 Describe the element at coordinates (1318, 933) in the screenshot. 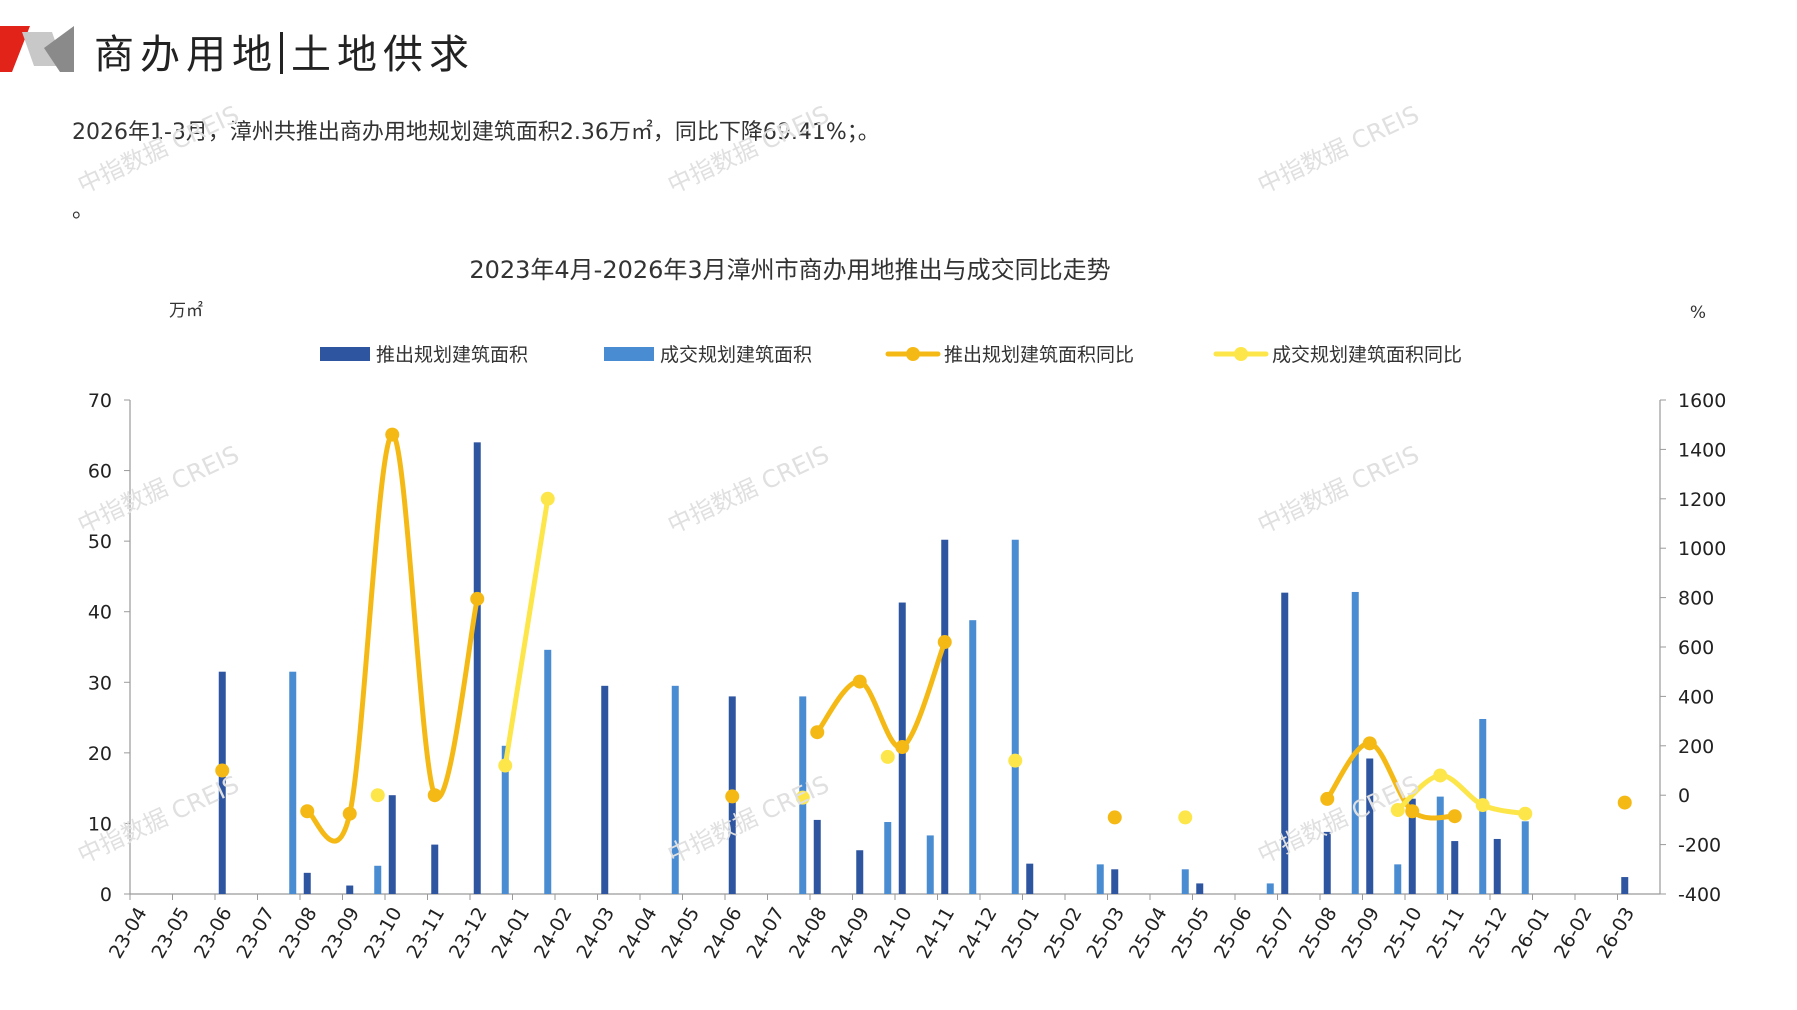

I see `x-tick-label: 25-08` at that location.